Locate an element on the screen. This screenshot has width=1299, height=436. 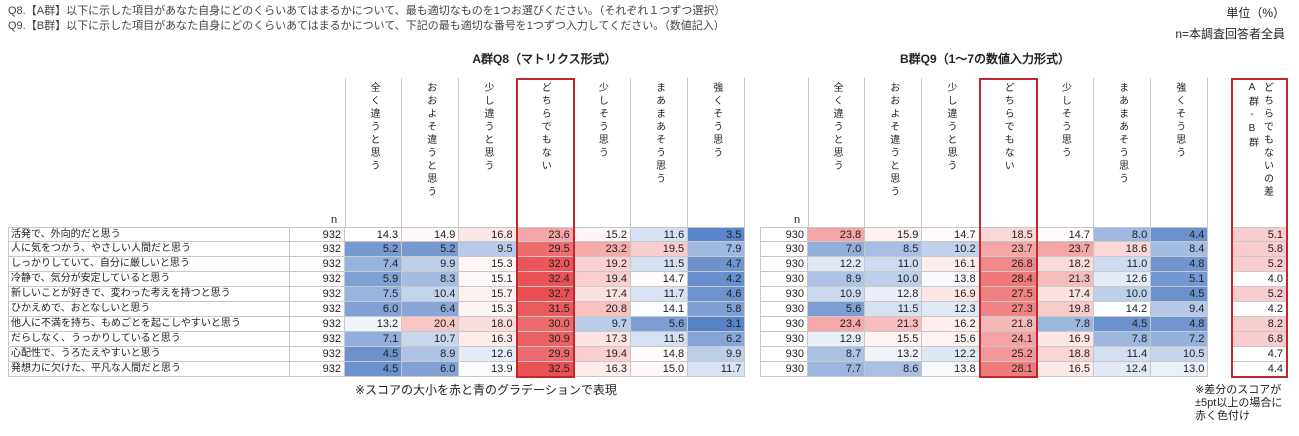
diff-value: 5.8 is located at coordinates (1259, 249).